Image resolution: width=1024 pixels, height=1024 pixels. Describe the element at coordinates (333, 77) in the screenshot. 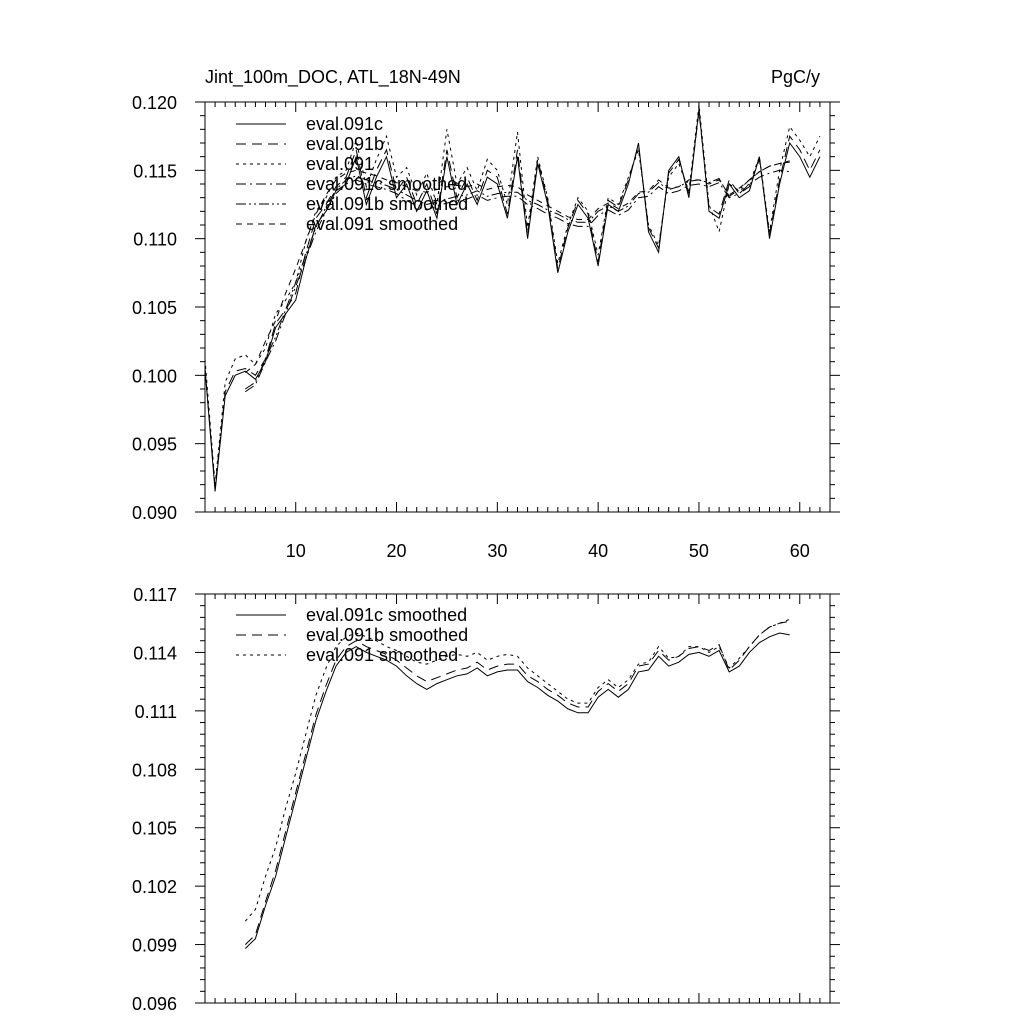

I see `chart-title-left: Jint_100m_DOC, ATL_18N-49N` at that location.